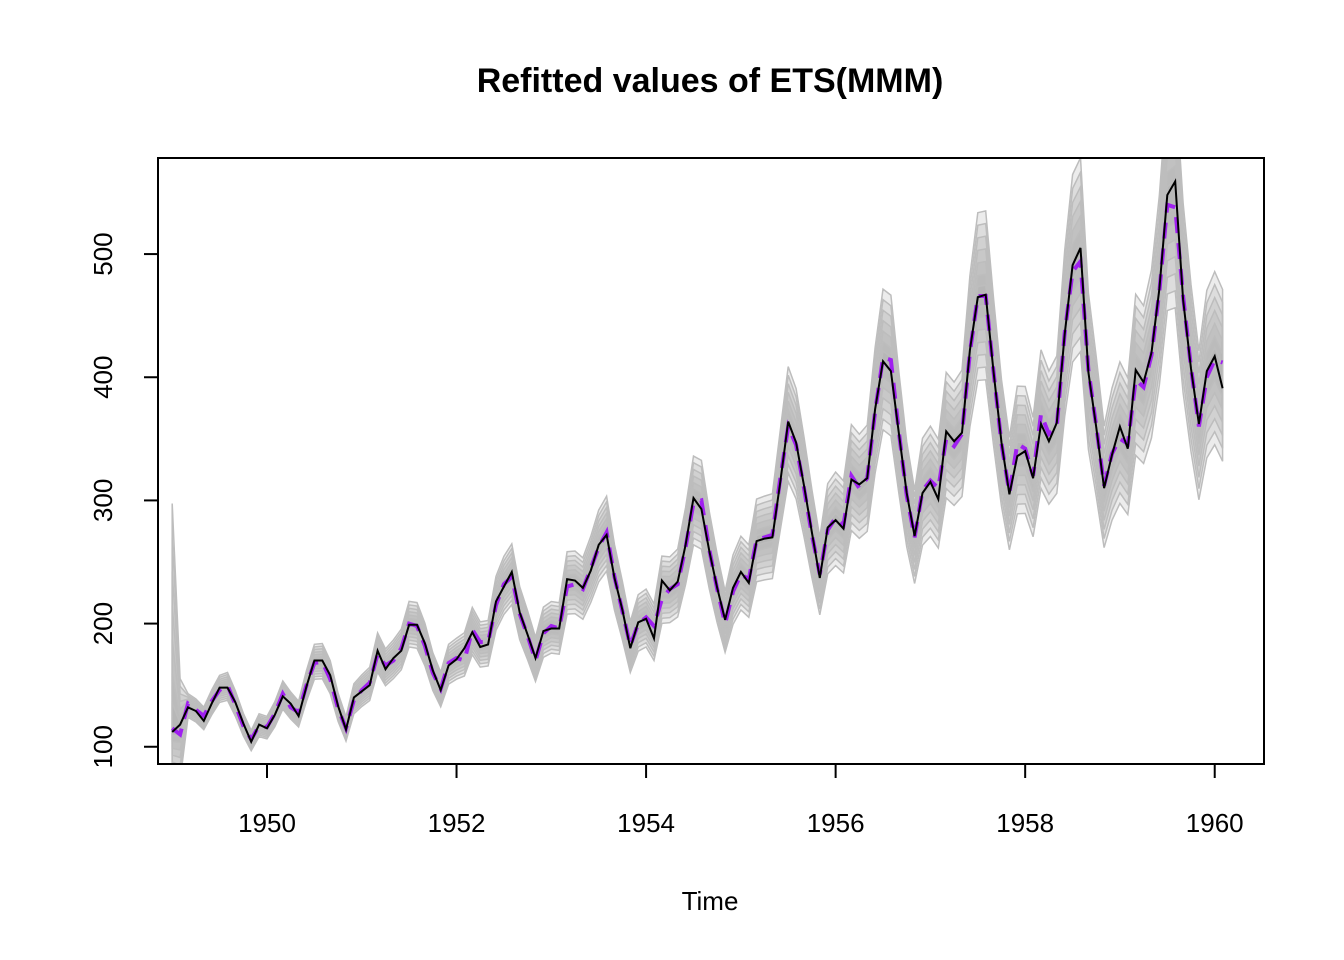 The width and height of the screenshot is (1344, 960). I want to click on x-axis: 1950 1952 1954 1956 1958 1960, so click(741, 800).